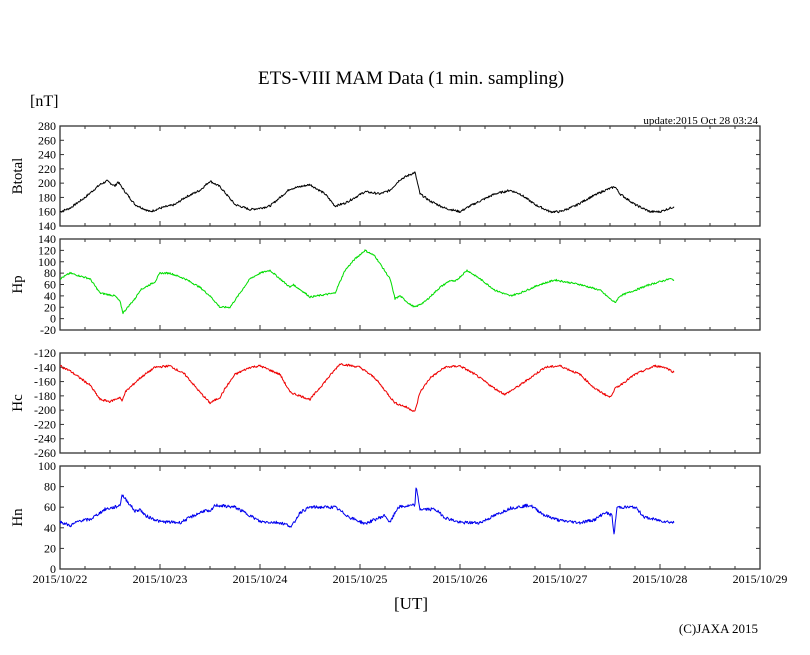 The image size is (810, 655). Describe the element at coordinates (60, 579) in the screenshot. I see `x-tick-label: 2015/10/22` at that location.